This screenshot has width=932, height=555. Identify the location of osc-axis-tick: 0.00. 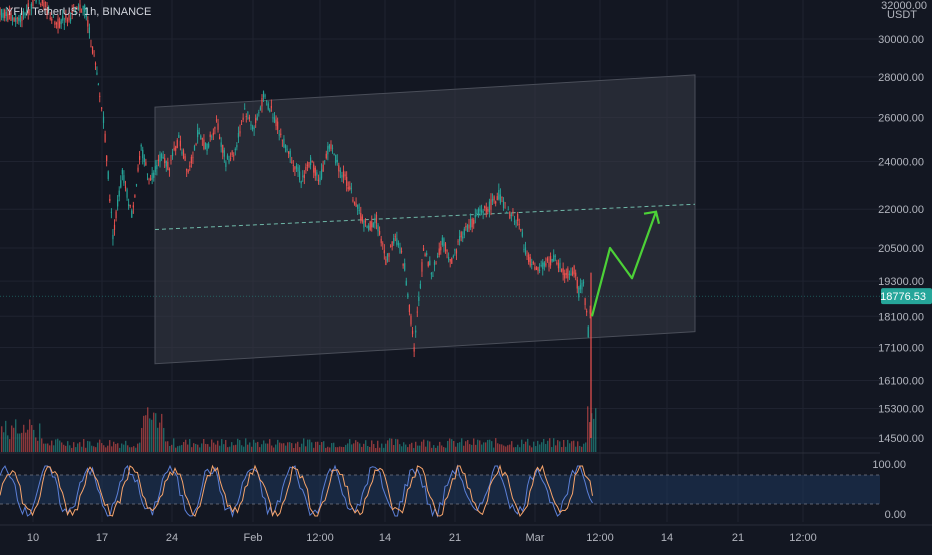
(895, 515).